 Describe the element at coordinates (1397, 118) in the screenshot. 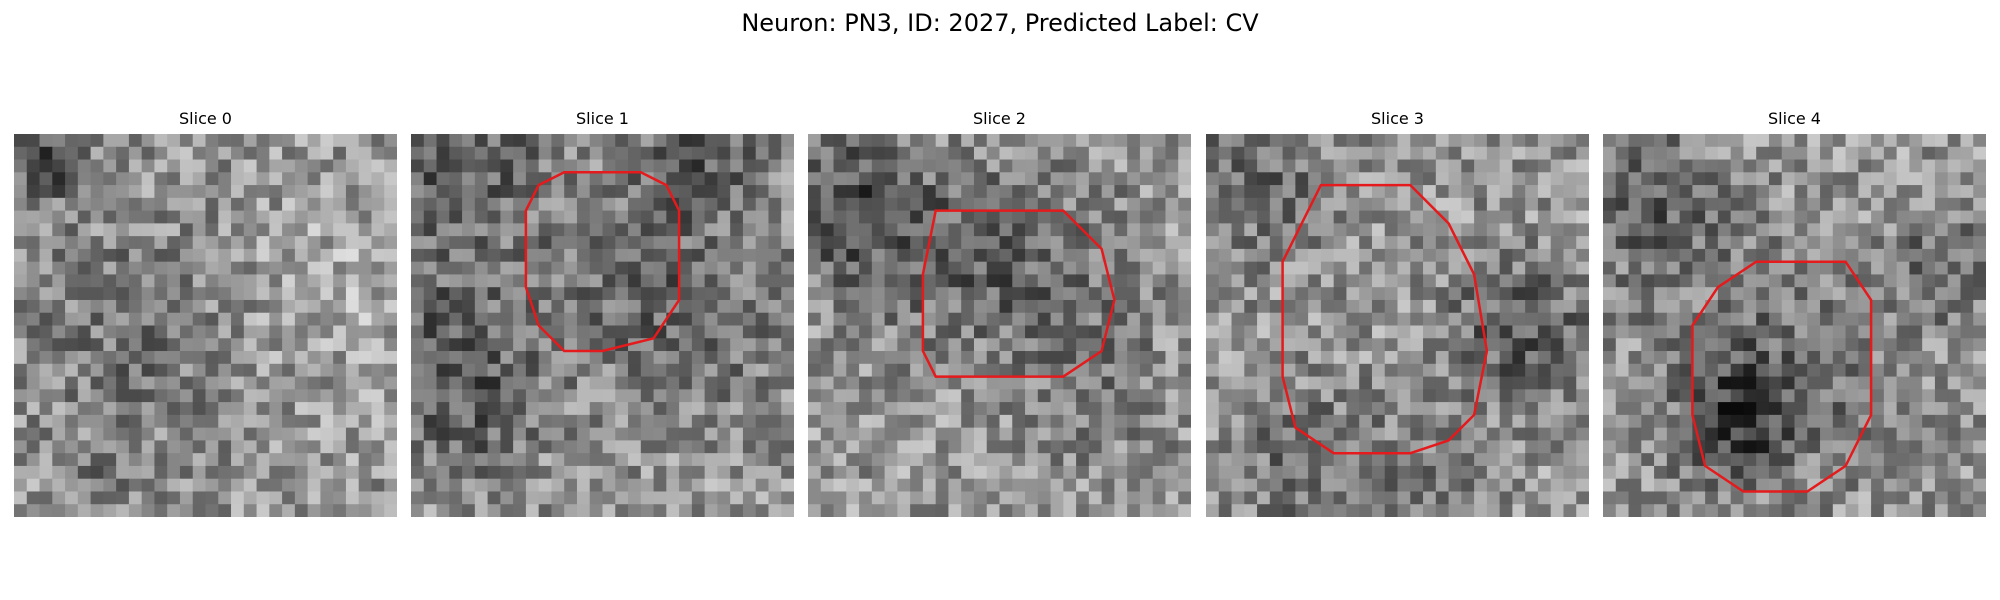

I see `slice-title-3: Slice 3` at that location.